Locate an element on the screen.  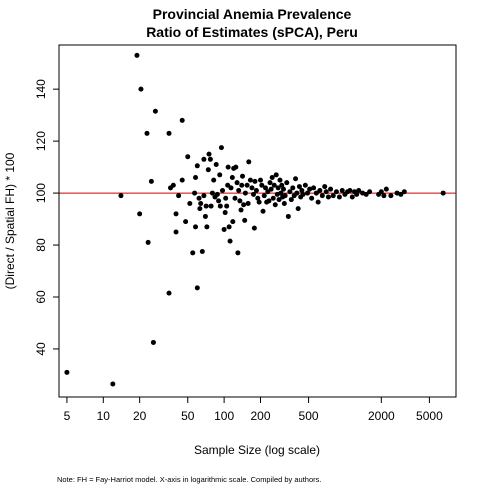
x-tick-label: 50 is located at coordinates (188, 416).